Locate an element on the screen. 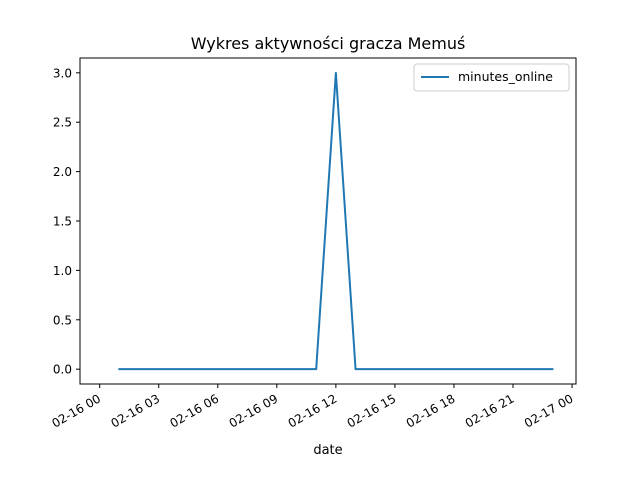 Image resolution: width=640 pixels, height=480 pixels. y-tick-label: 1.0 is located at coordinates (62, 271).